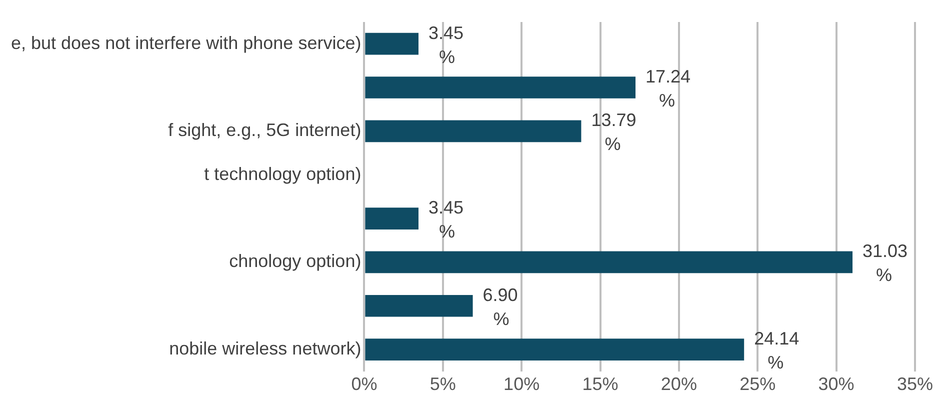 The width and height of the screenshot is (944, 407). What do you see at coordinates (600, 384) in the screenshot?
I see `x-tick-label: 15%` at bounding box center [600, 384].